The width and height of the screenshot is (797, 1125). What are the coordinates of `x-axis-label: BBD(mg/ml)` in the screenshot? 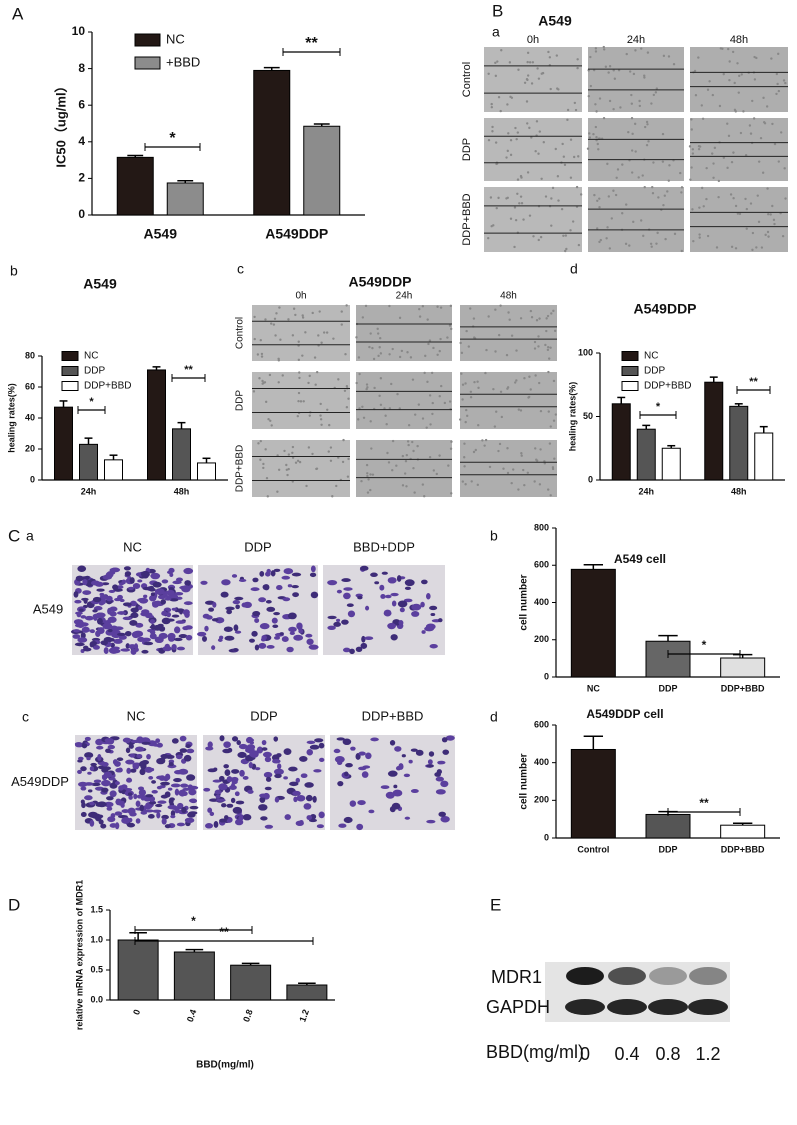 It's located at (535, 1052).